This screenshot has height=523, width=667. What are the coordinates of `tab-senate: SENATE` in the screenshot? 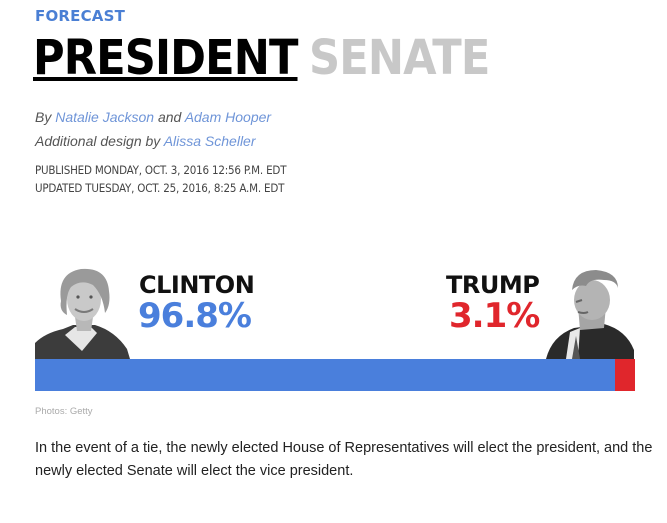 It's located at (399, 58).